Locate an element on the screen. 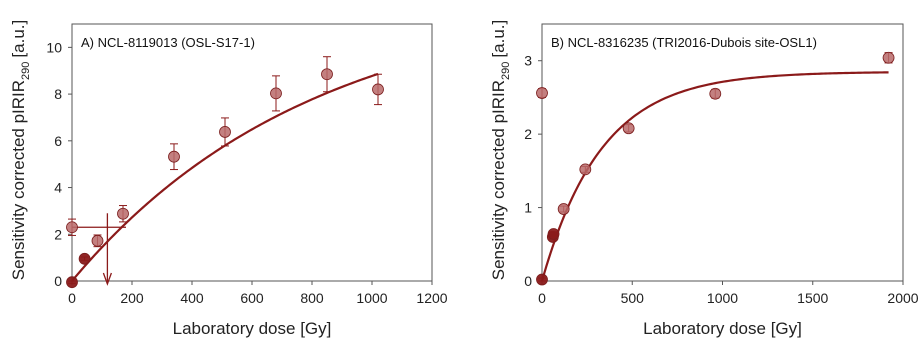  a-y-axis-title-unit: [a.u.] is located at coordinates (18, 39).